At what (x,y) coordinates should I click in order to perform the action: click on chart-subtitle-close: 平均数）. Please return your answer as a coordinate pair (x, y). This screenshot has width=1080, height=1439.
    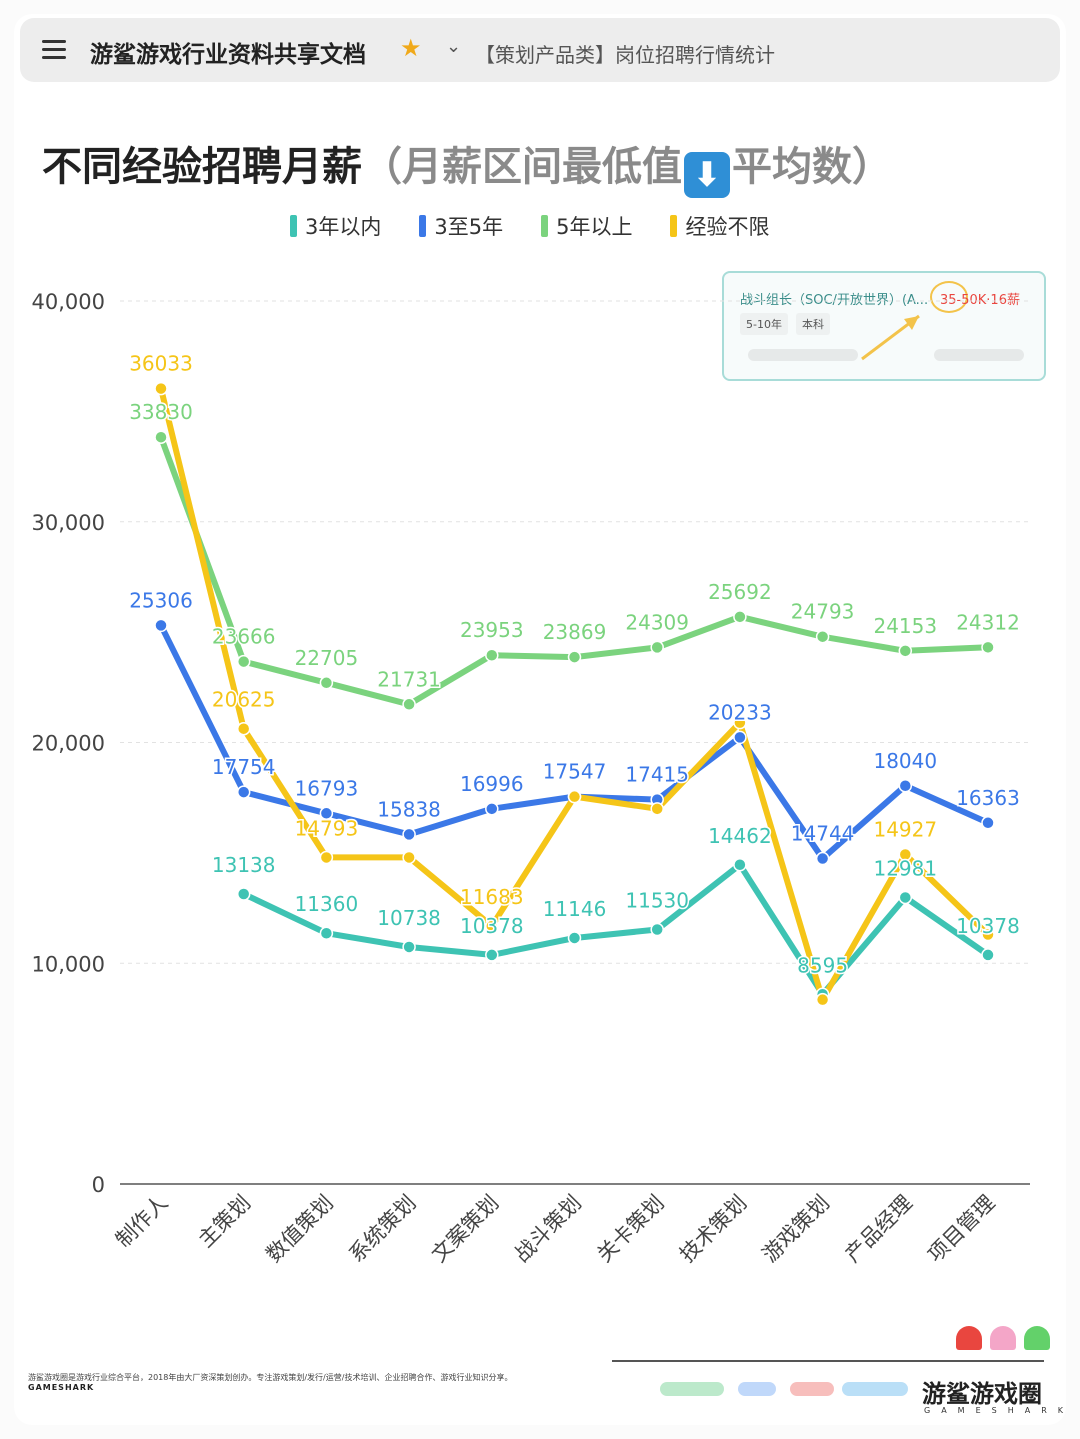
    Looking at the image, I should click on (812, 167).